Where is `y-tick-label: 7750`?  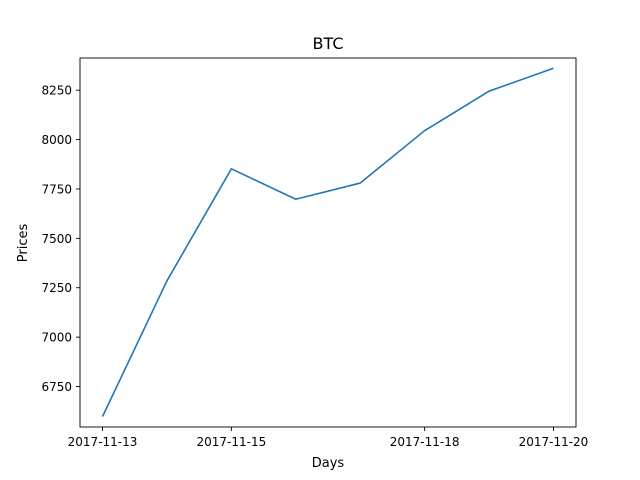 y-tick-label: 7750 is located at coordinates (56, 189).